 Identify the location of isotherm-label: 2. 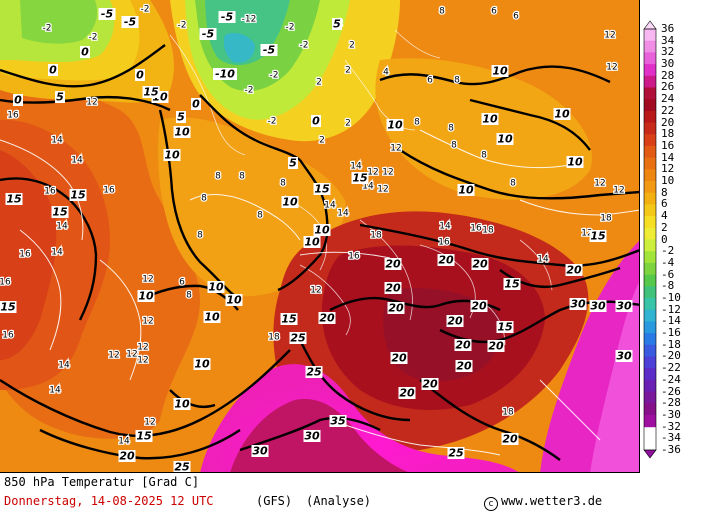
(322, 141).